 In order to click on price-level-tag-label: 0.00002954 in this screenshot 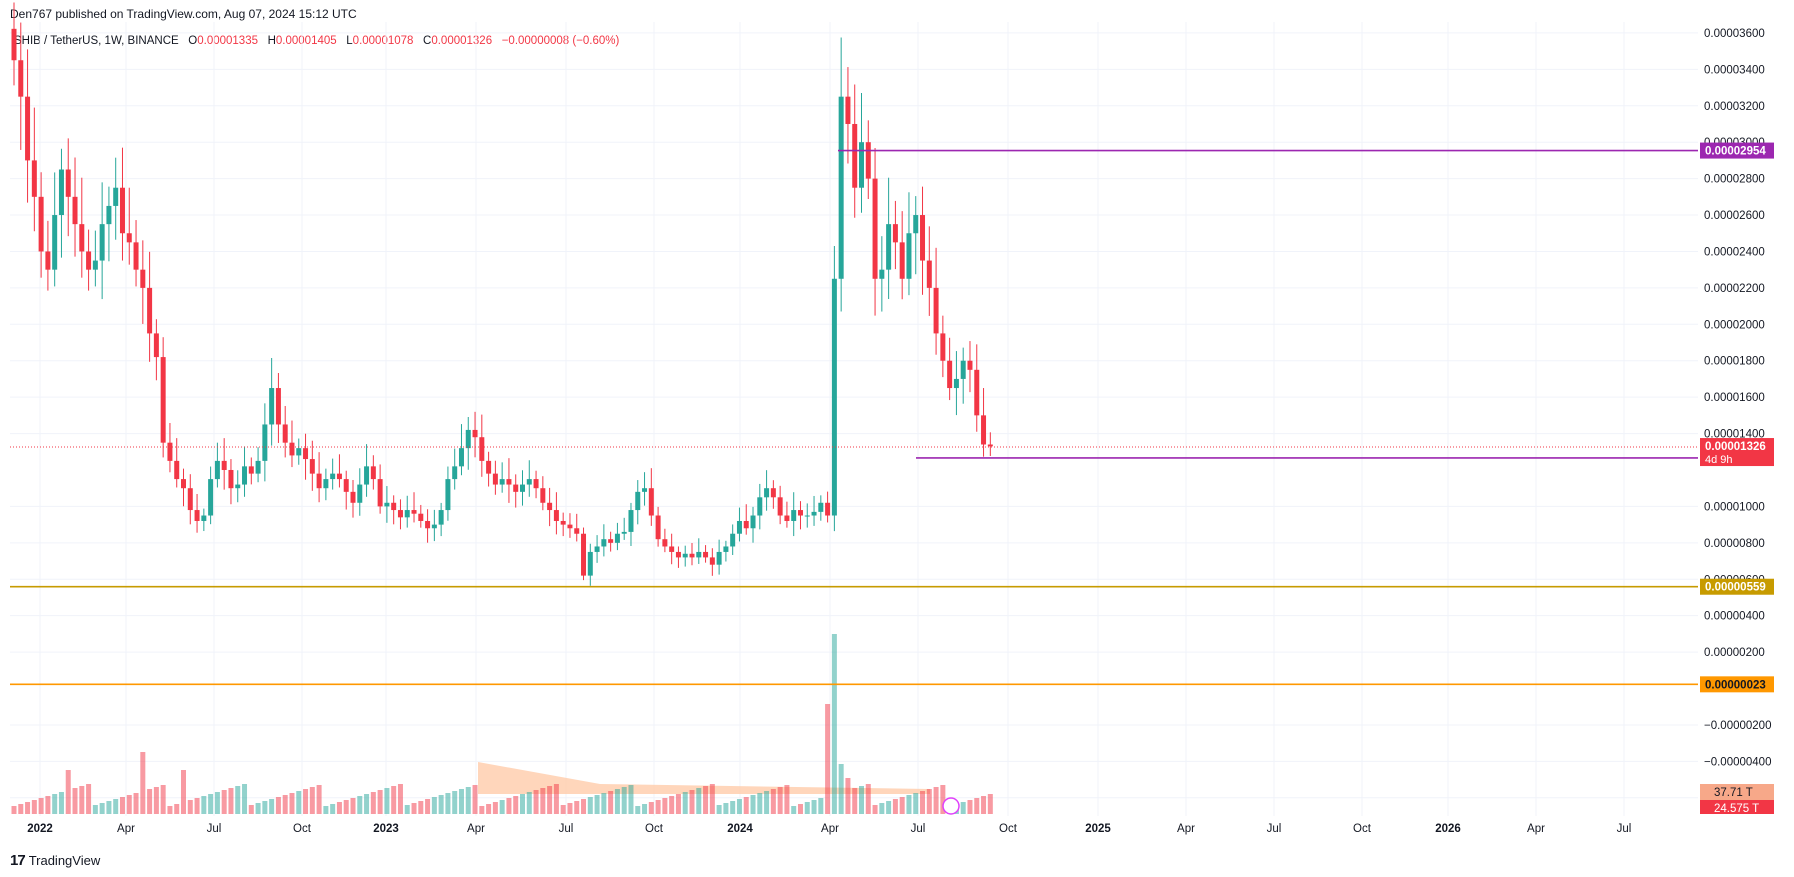, I will do `click(1735, 152)`.